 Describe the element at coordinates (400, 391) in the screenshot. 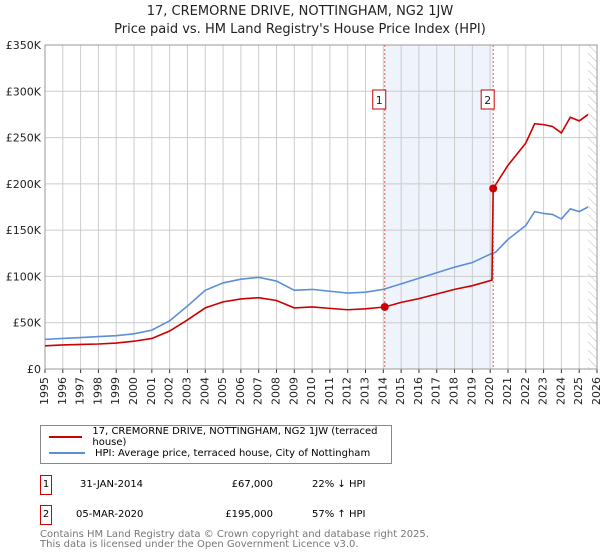

I see `x-tick-label: 2015` at that location.